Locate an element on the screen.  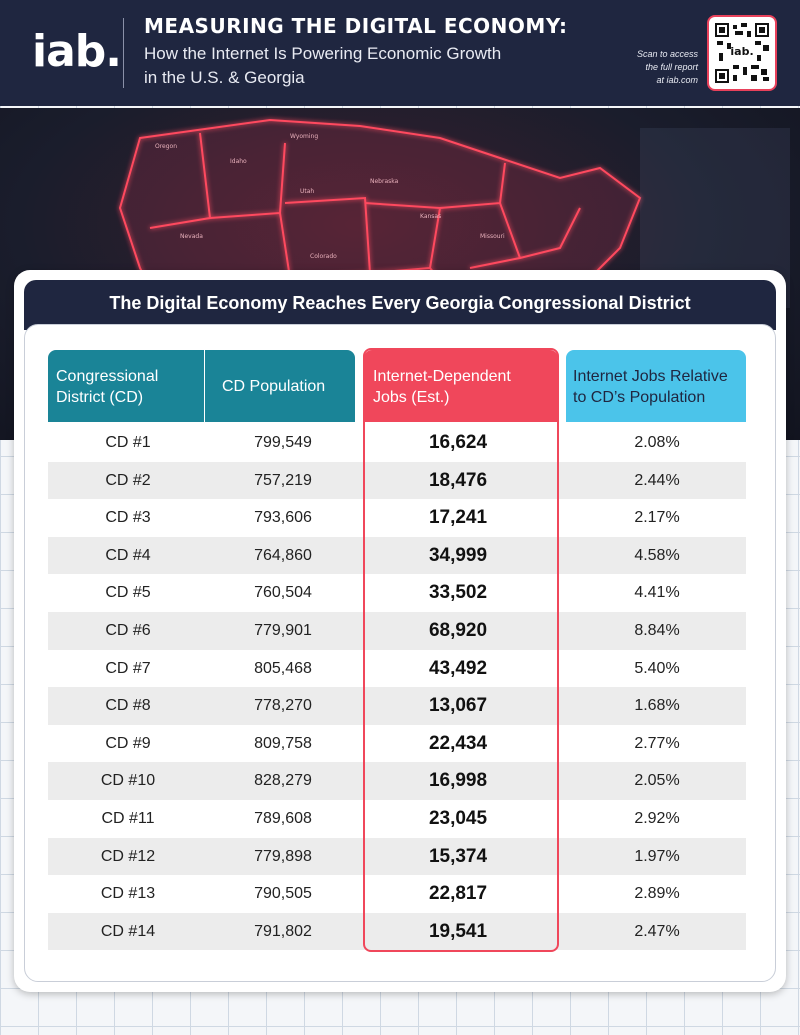
cell-population: 790,505 is located at coordinates (283, 894).